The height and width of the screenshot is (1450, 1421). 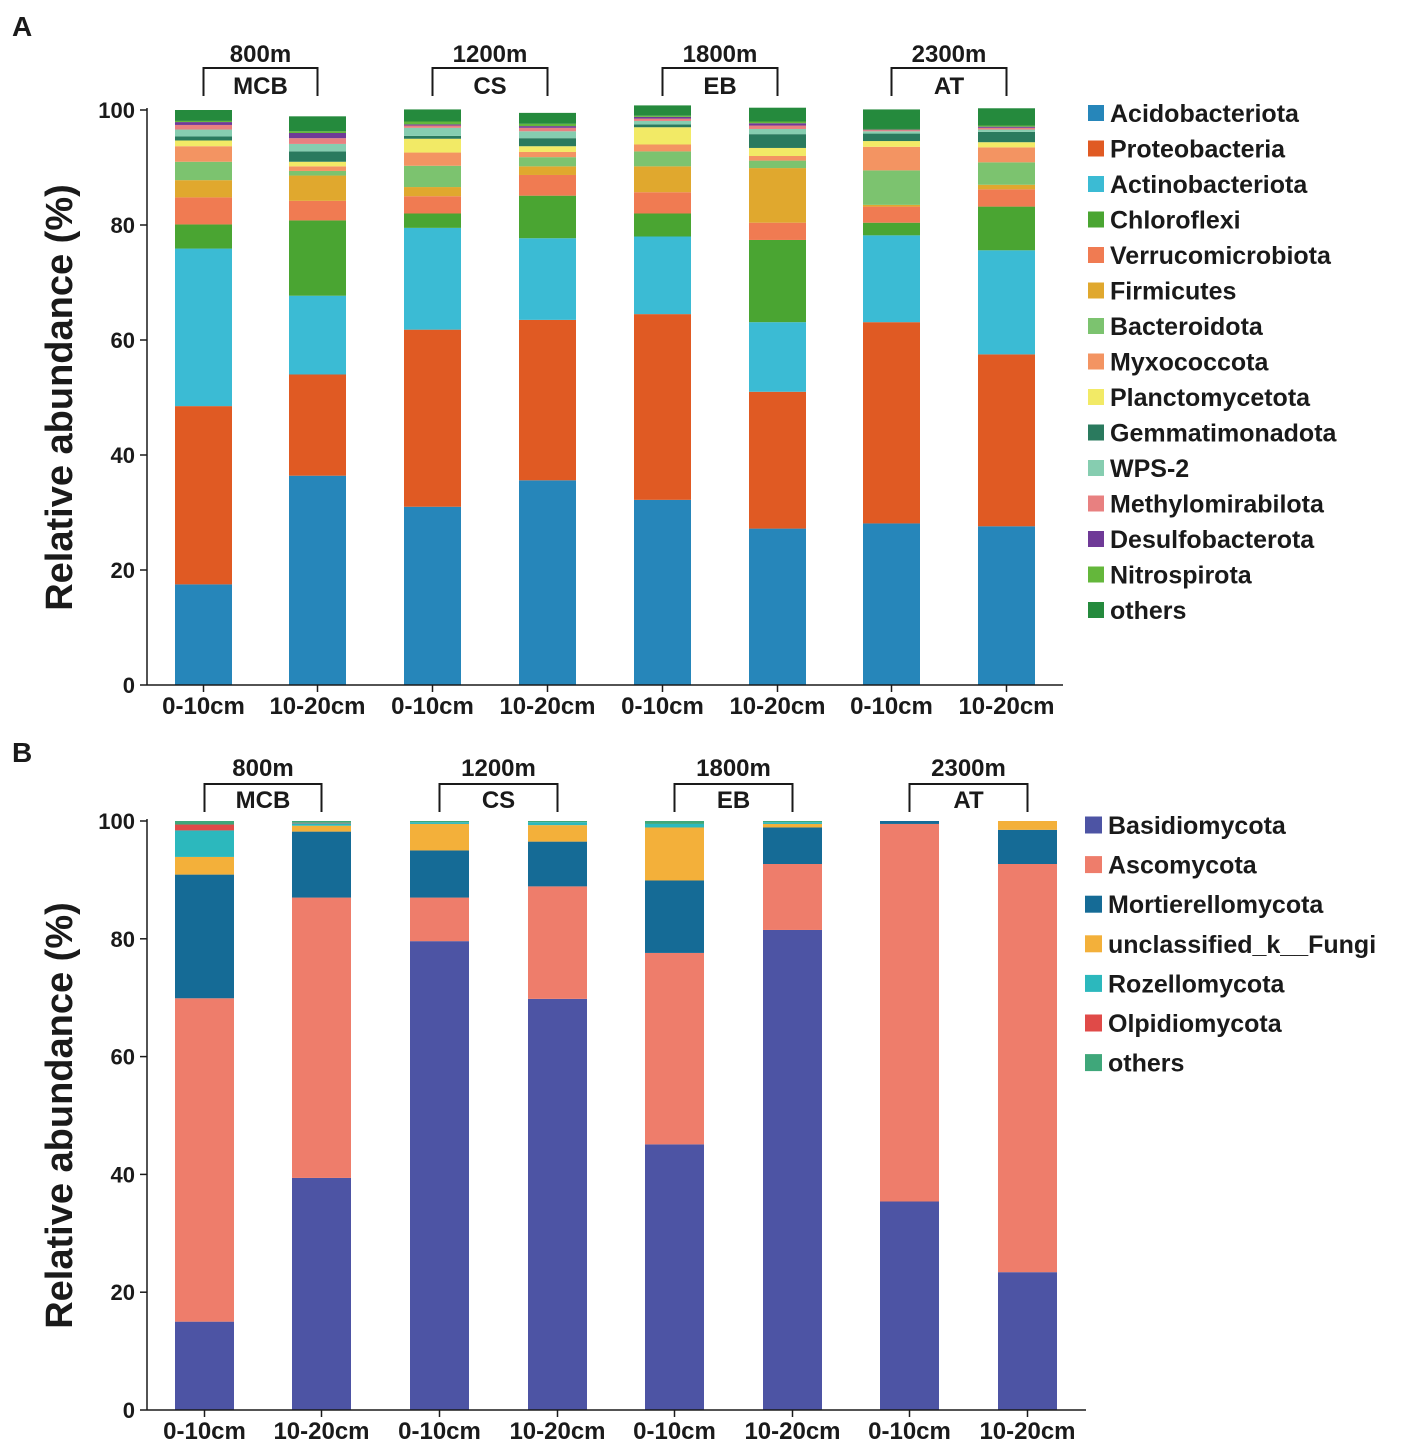 I want to click on panel-a-legend-swatch-planctomycetota, so click(x=1096, y=397).